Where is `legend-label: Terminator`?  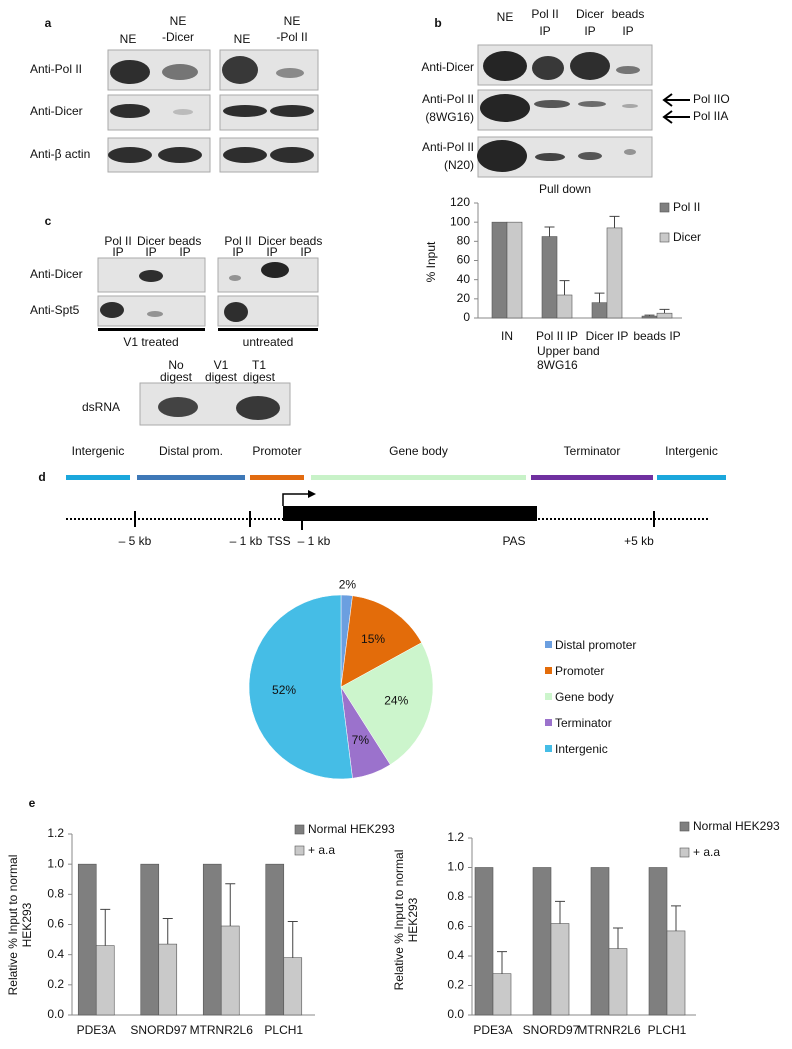 legend-label: Terminator is located at coordinates (583, 723).